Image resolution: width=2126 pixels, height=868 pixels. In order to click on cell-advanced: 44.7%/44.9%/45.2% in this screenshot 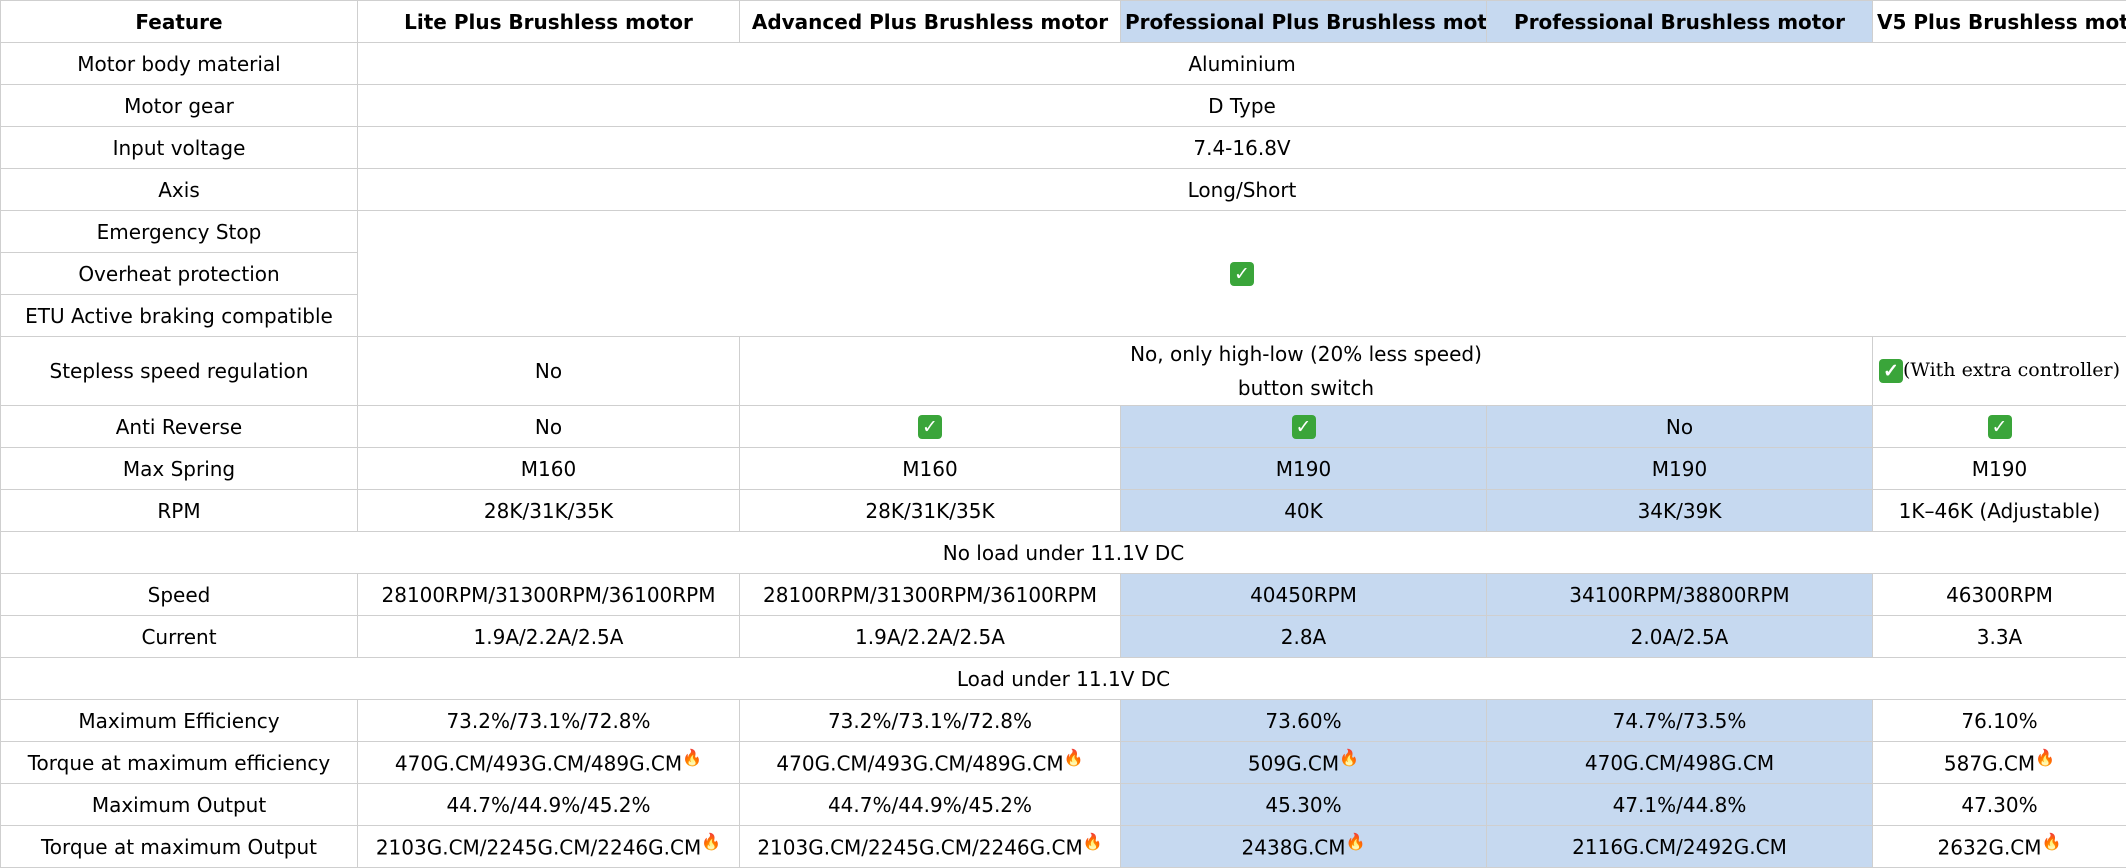, I will do `click(930, 805)`.